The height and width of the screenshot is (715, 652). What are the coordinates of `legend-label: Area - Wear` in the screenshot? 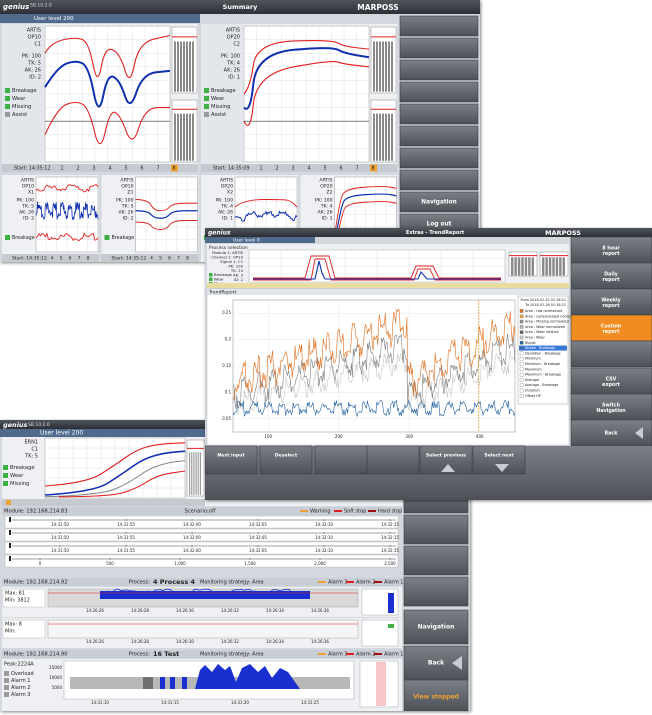 It's located at (535, 338).